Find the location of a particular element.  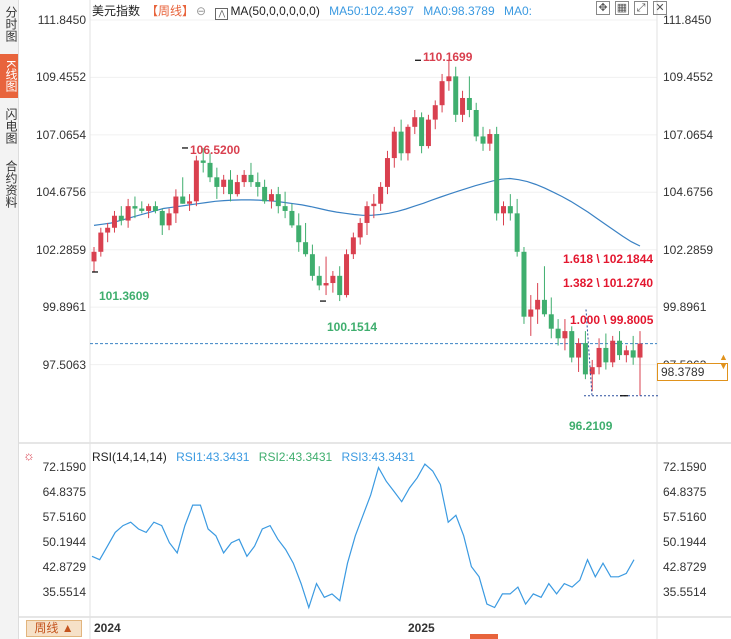

rsi-tick-right: 64.8375 is located at coordinates (685, 491).